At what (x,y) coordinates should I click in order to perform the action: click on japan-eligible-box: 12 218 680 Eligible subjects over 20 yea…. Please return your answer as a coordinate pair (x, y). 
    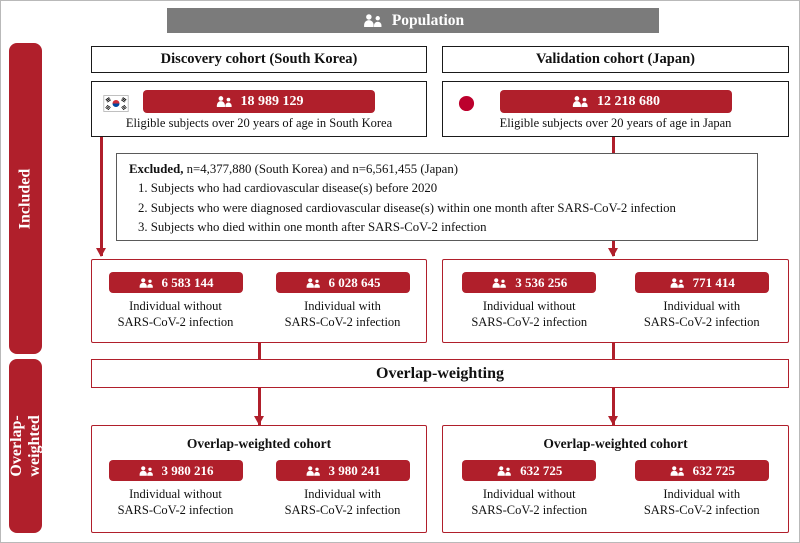
    Looking at the image, I should click on (615, 109).